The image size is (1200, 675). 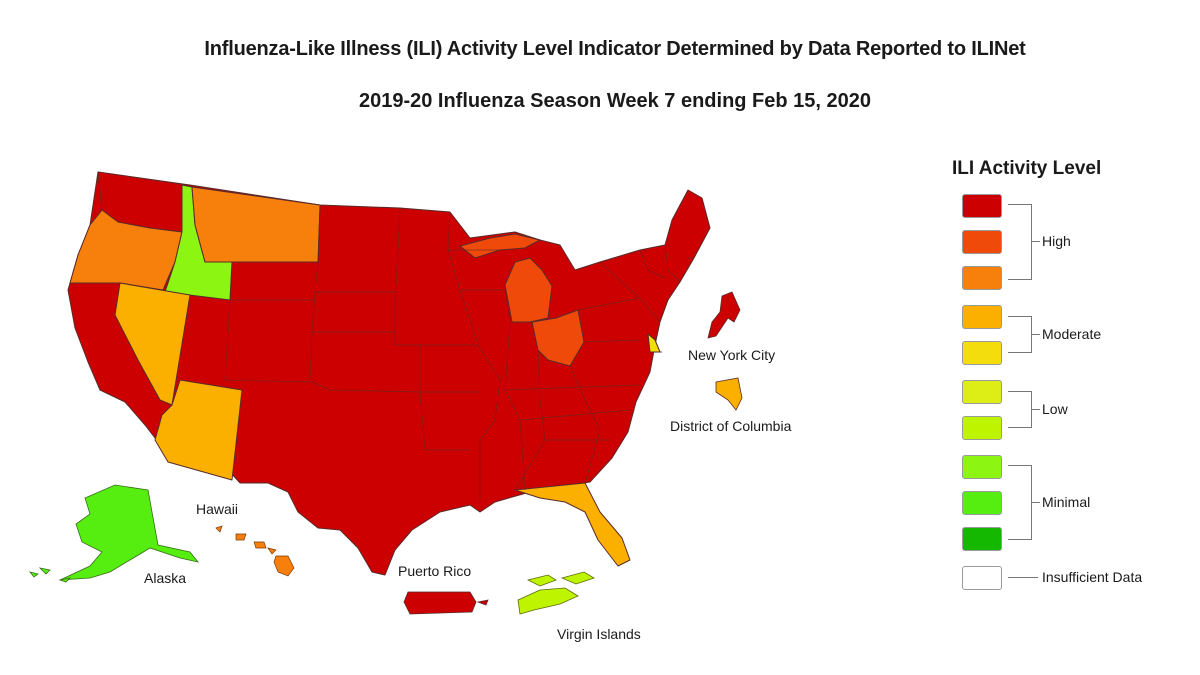 I want to click on label-hawaii: Hawaii, so click(x=217, y=509).